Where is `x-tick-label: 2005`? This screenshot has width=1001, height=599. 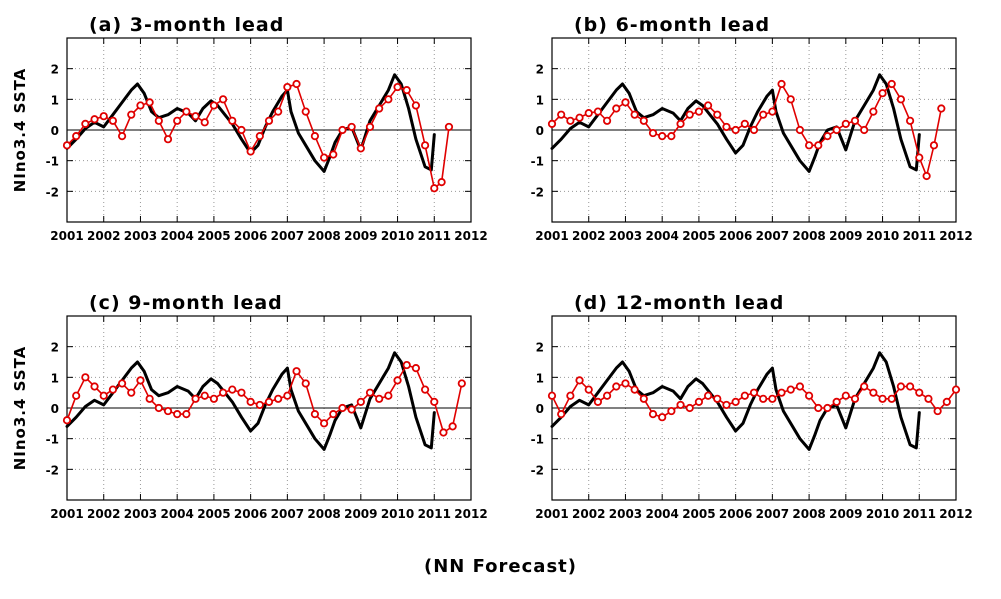
x-tick-label: 2005 is located at coordinates (213, 236).